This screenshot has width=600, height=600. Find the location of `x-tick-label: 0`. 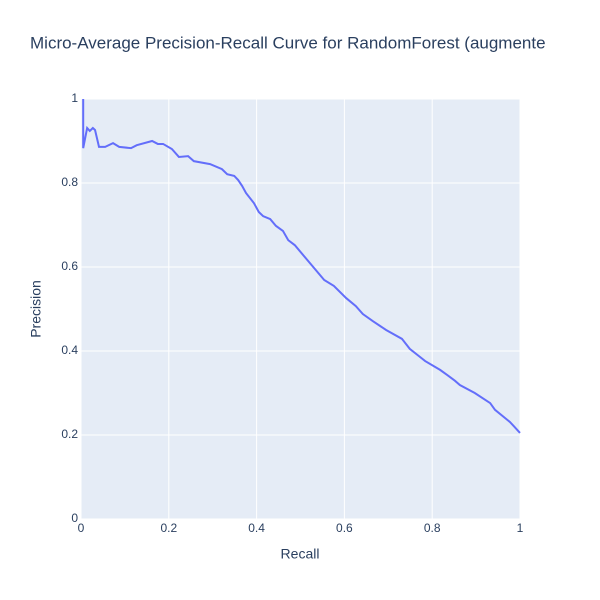

x-tick-label: 0 is located at coordinates (81, 528).